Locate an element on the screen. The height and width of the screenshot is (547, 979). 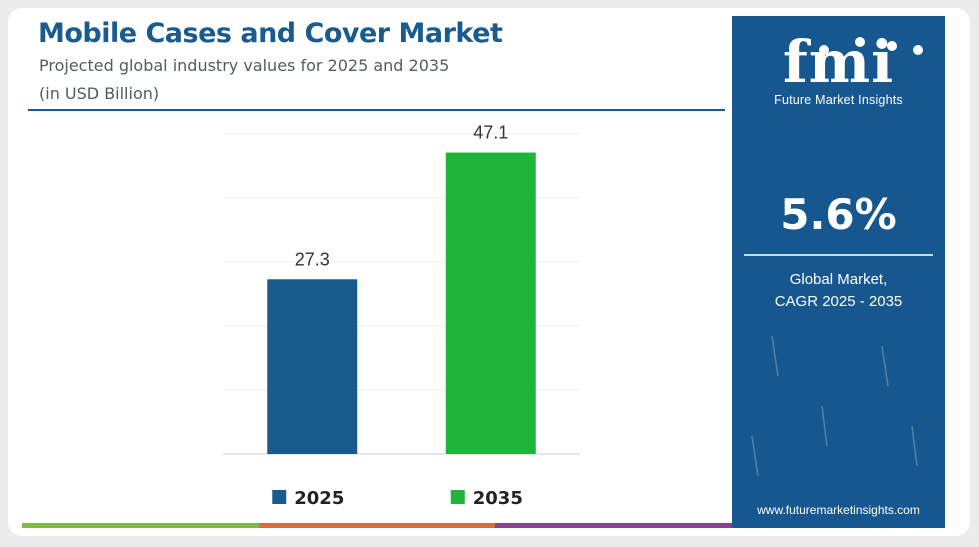
page-title: Mobile Cases and Cover Market is located at coordinates (270, 33).